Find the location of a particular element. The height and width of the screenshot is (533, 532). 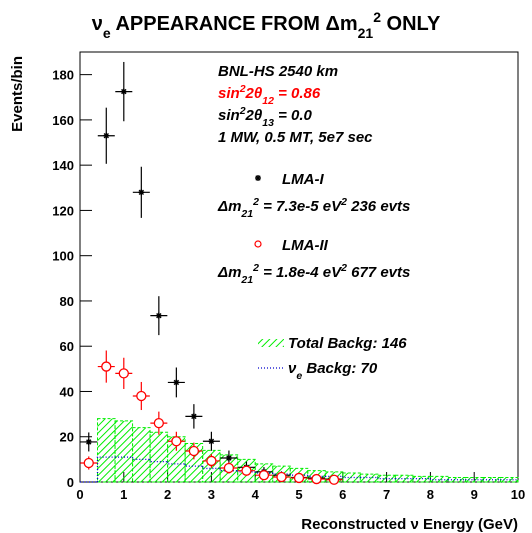

y-tick-label: 100 is located at coordinates (63, 256).